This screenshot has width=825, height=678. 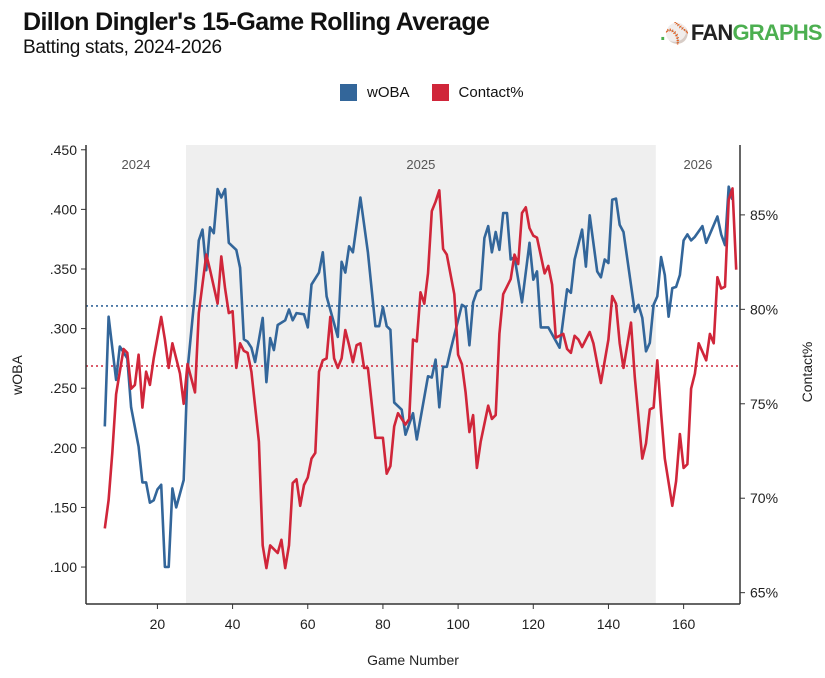 I want to click on legend-item-woba: wOBA, so click(x=375, y=92).